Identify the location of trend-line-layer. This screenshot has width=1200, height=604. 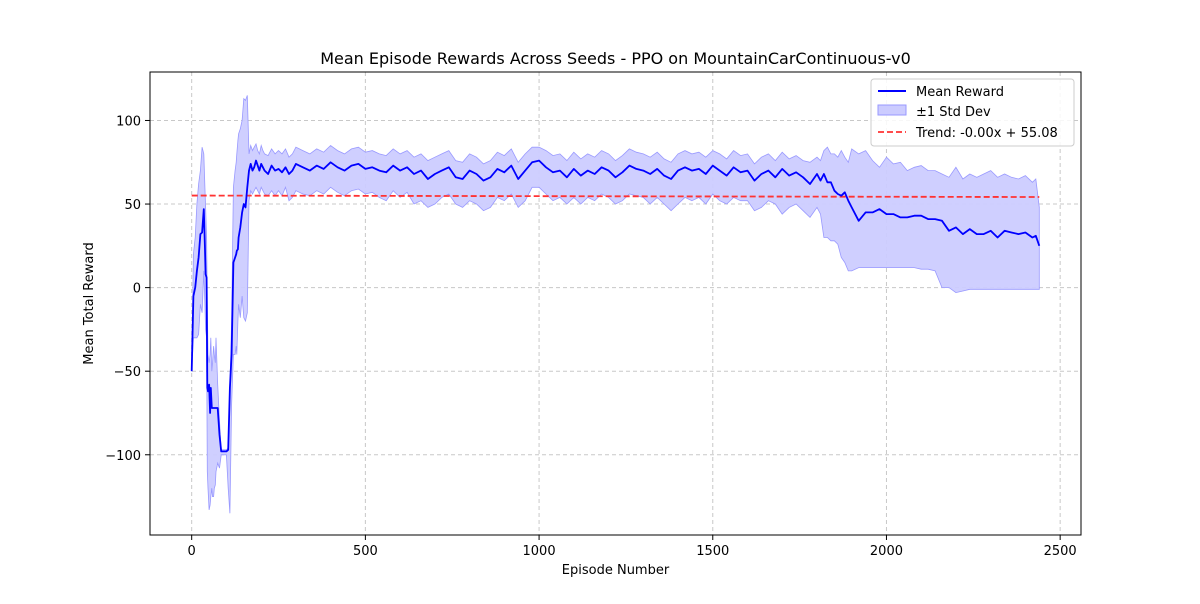
(615, 196).